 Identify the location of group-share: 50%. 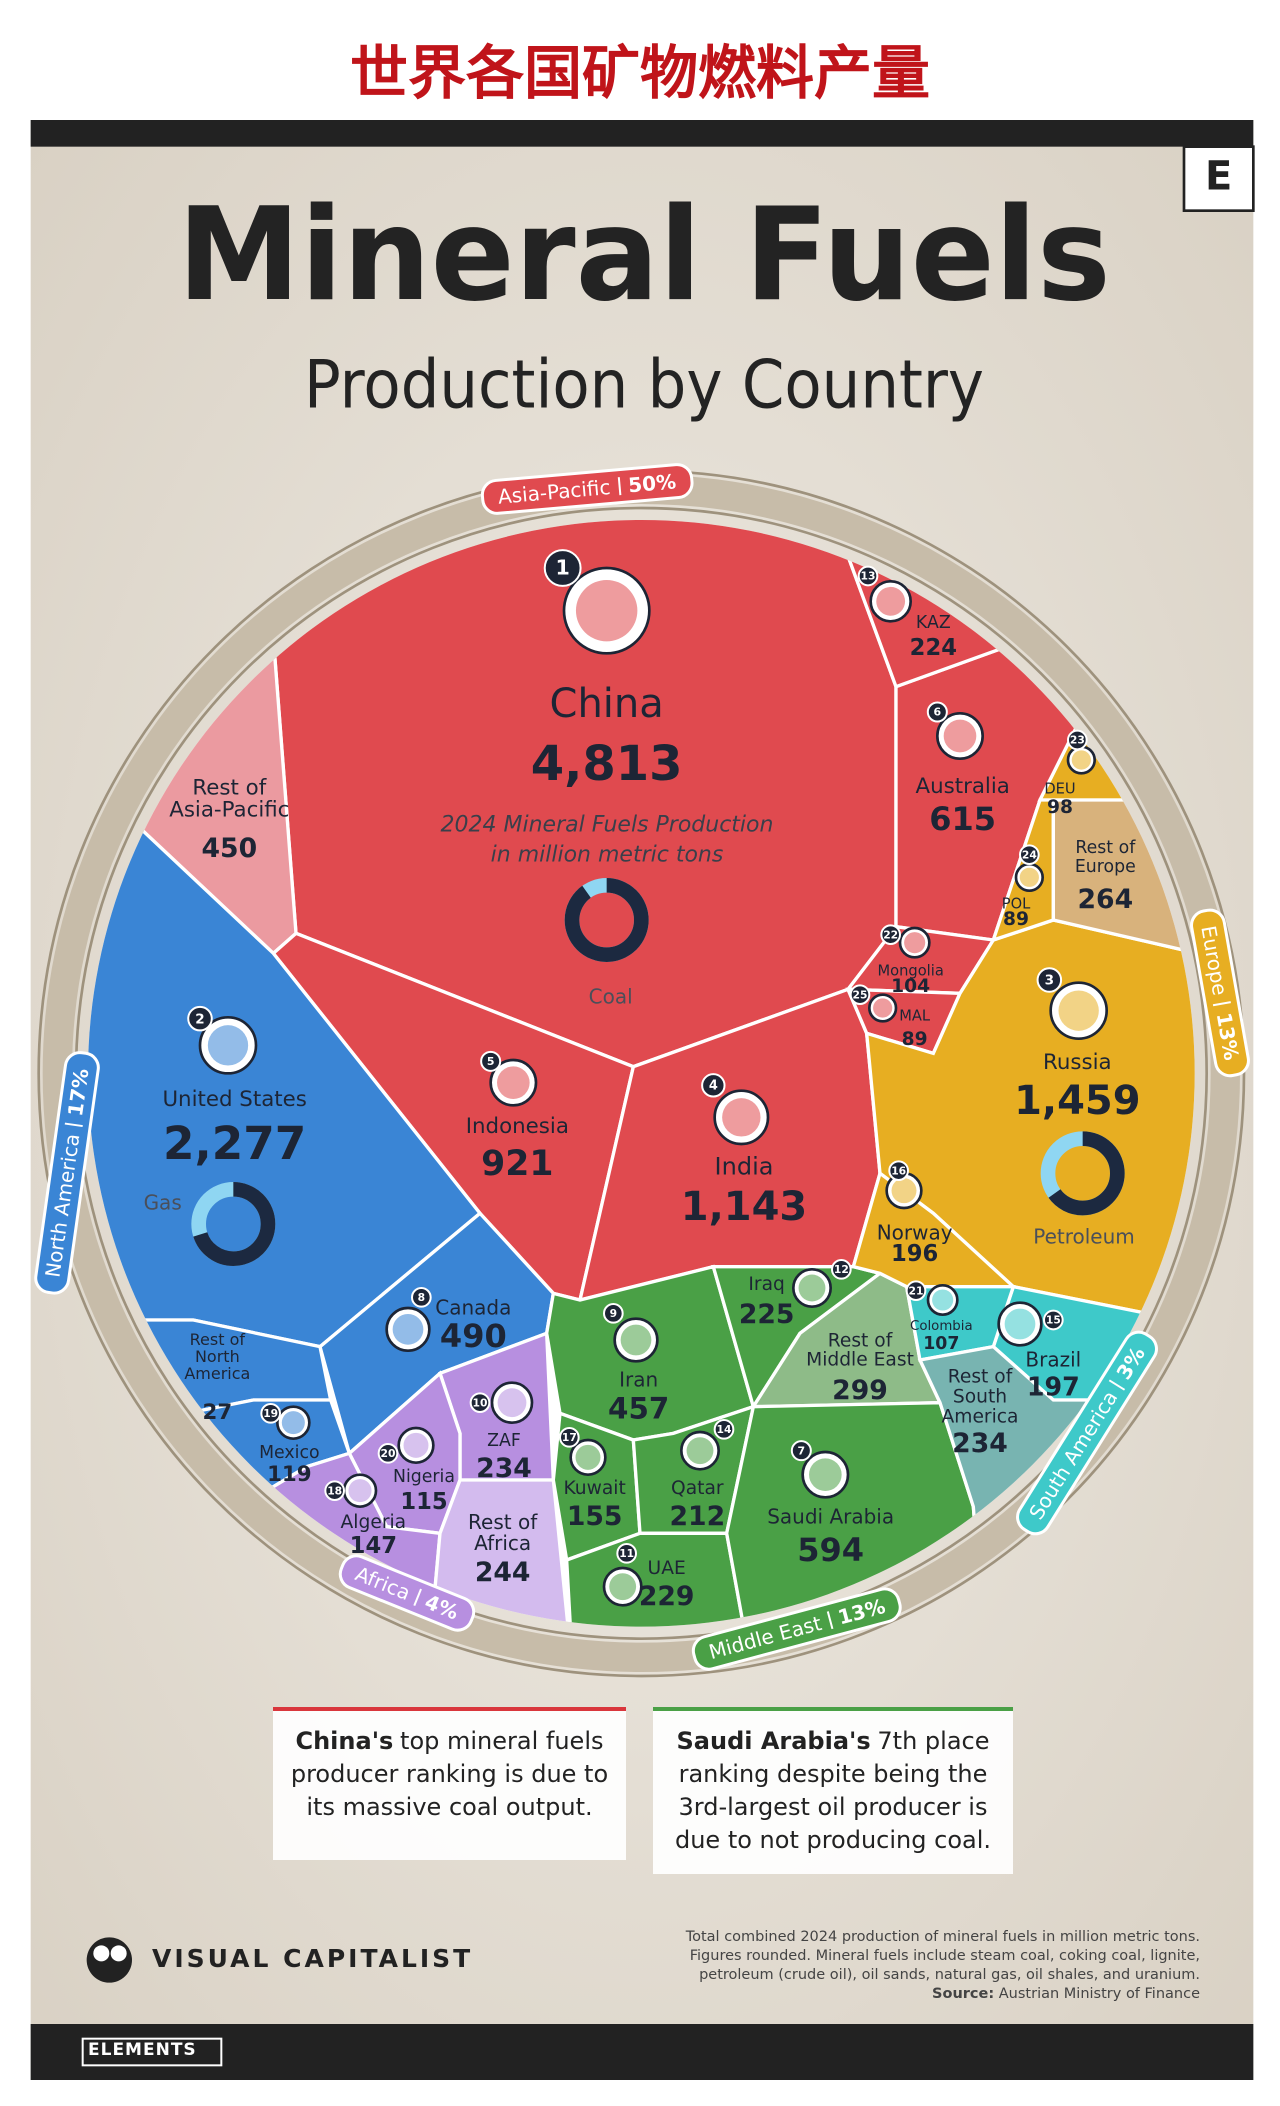
(651, 483).